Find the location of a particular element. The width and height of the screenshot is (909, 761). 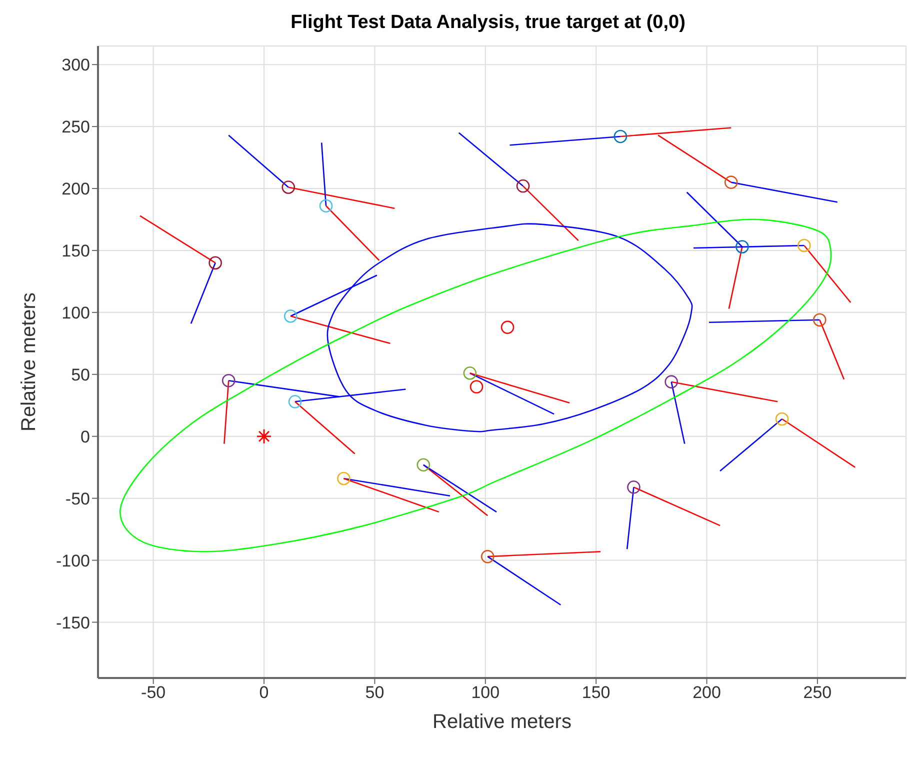

x-tick-label: 0 is located at coordinates (264, 692).